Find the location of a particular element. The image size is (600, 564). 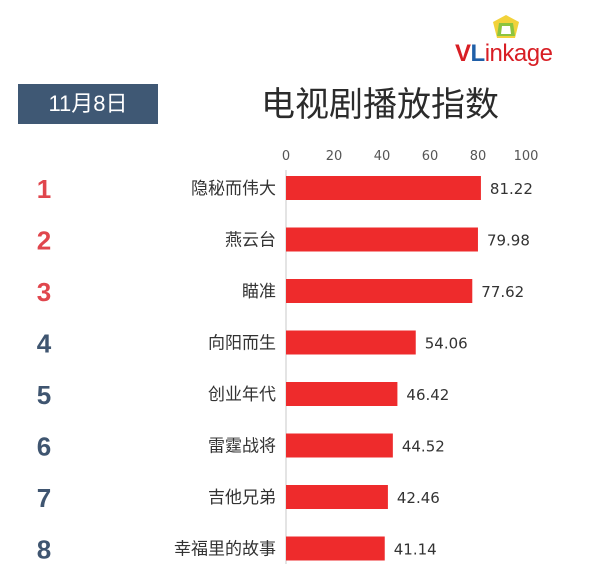

value-label-5: 46.42 is located at coordinates (427, 395).